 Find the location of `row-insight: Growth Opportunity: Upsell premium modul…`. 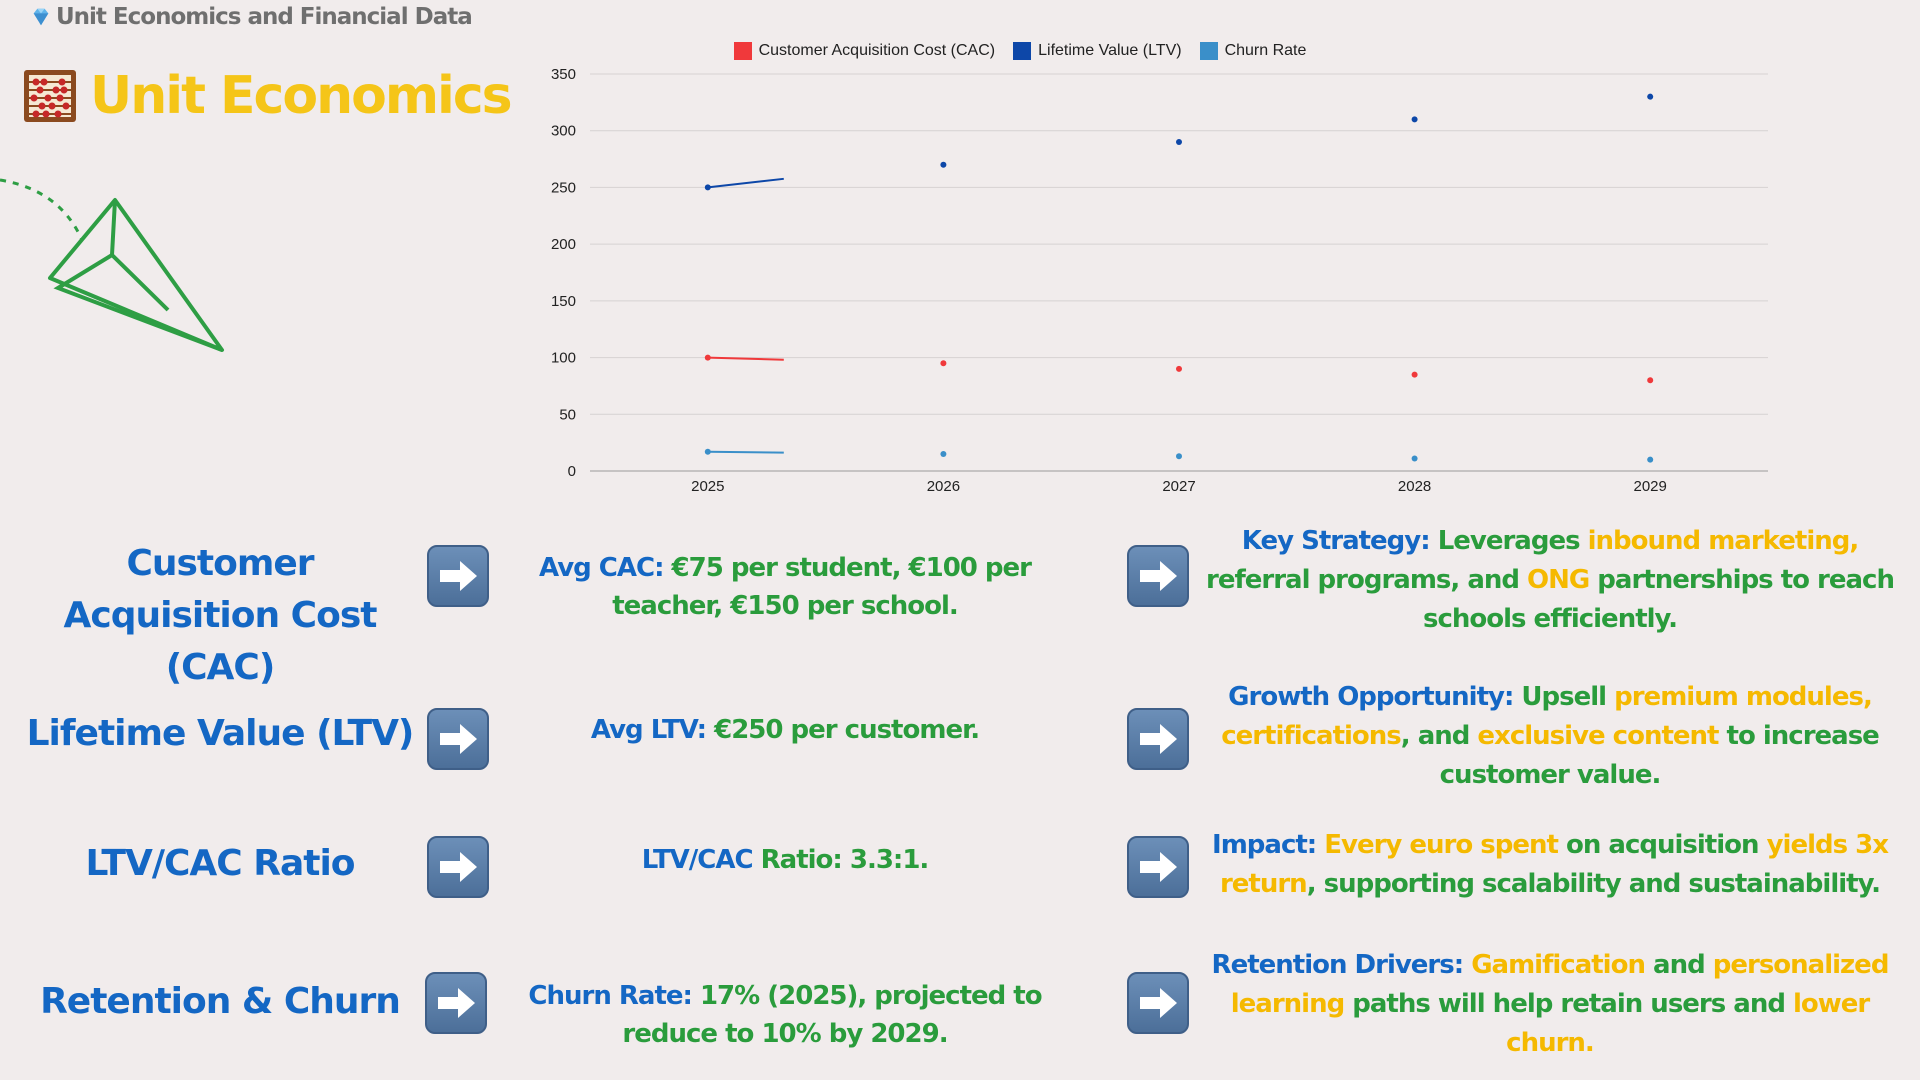

row-insight: Growth Opportunity: Upsell premium modul… is located at coordinates (1550, 736).